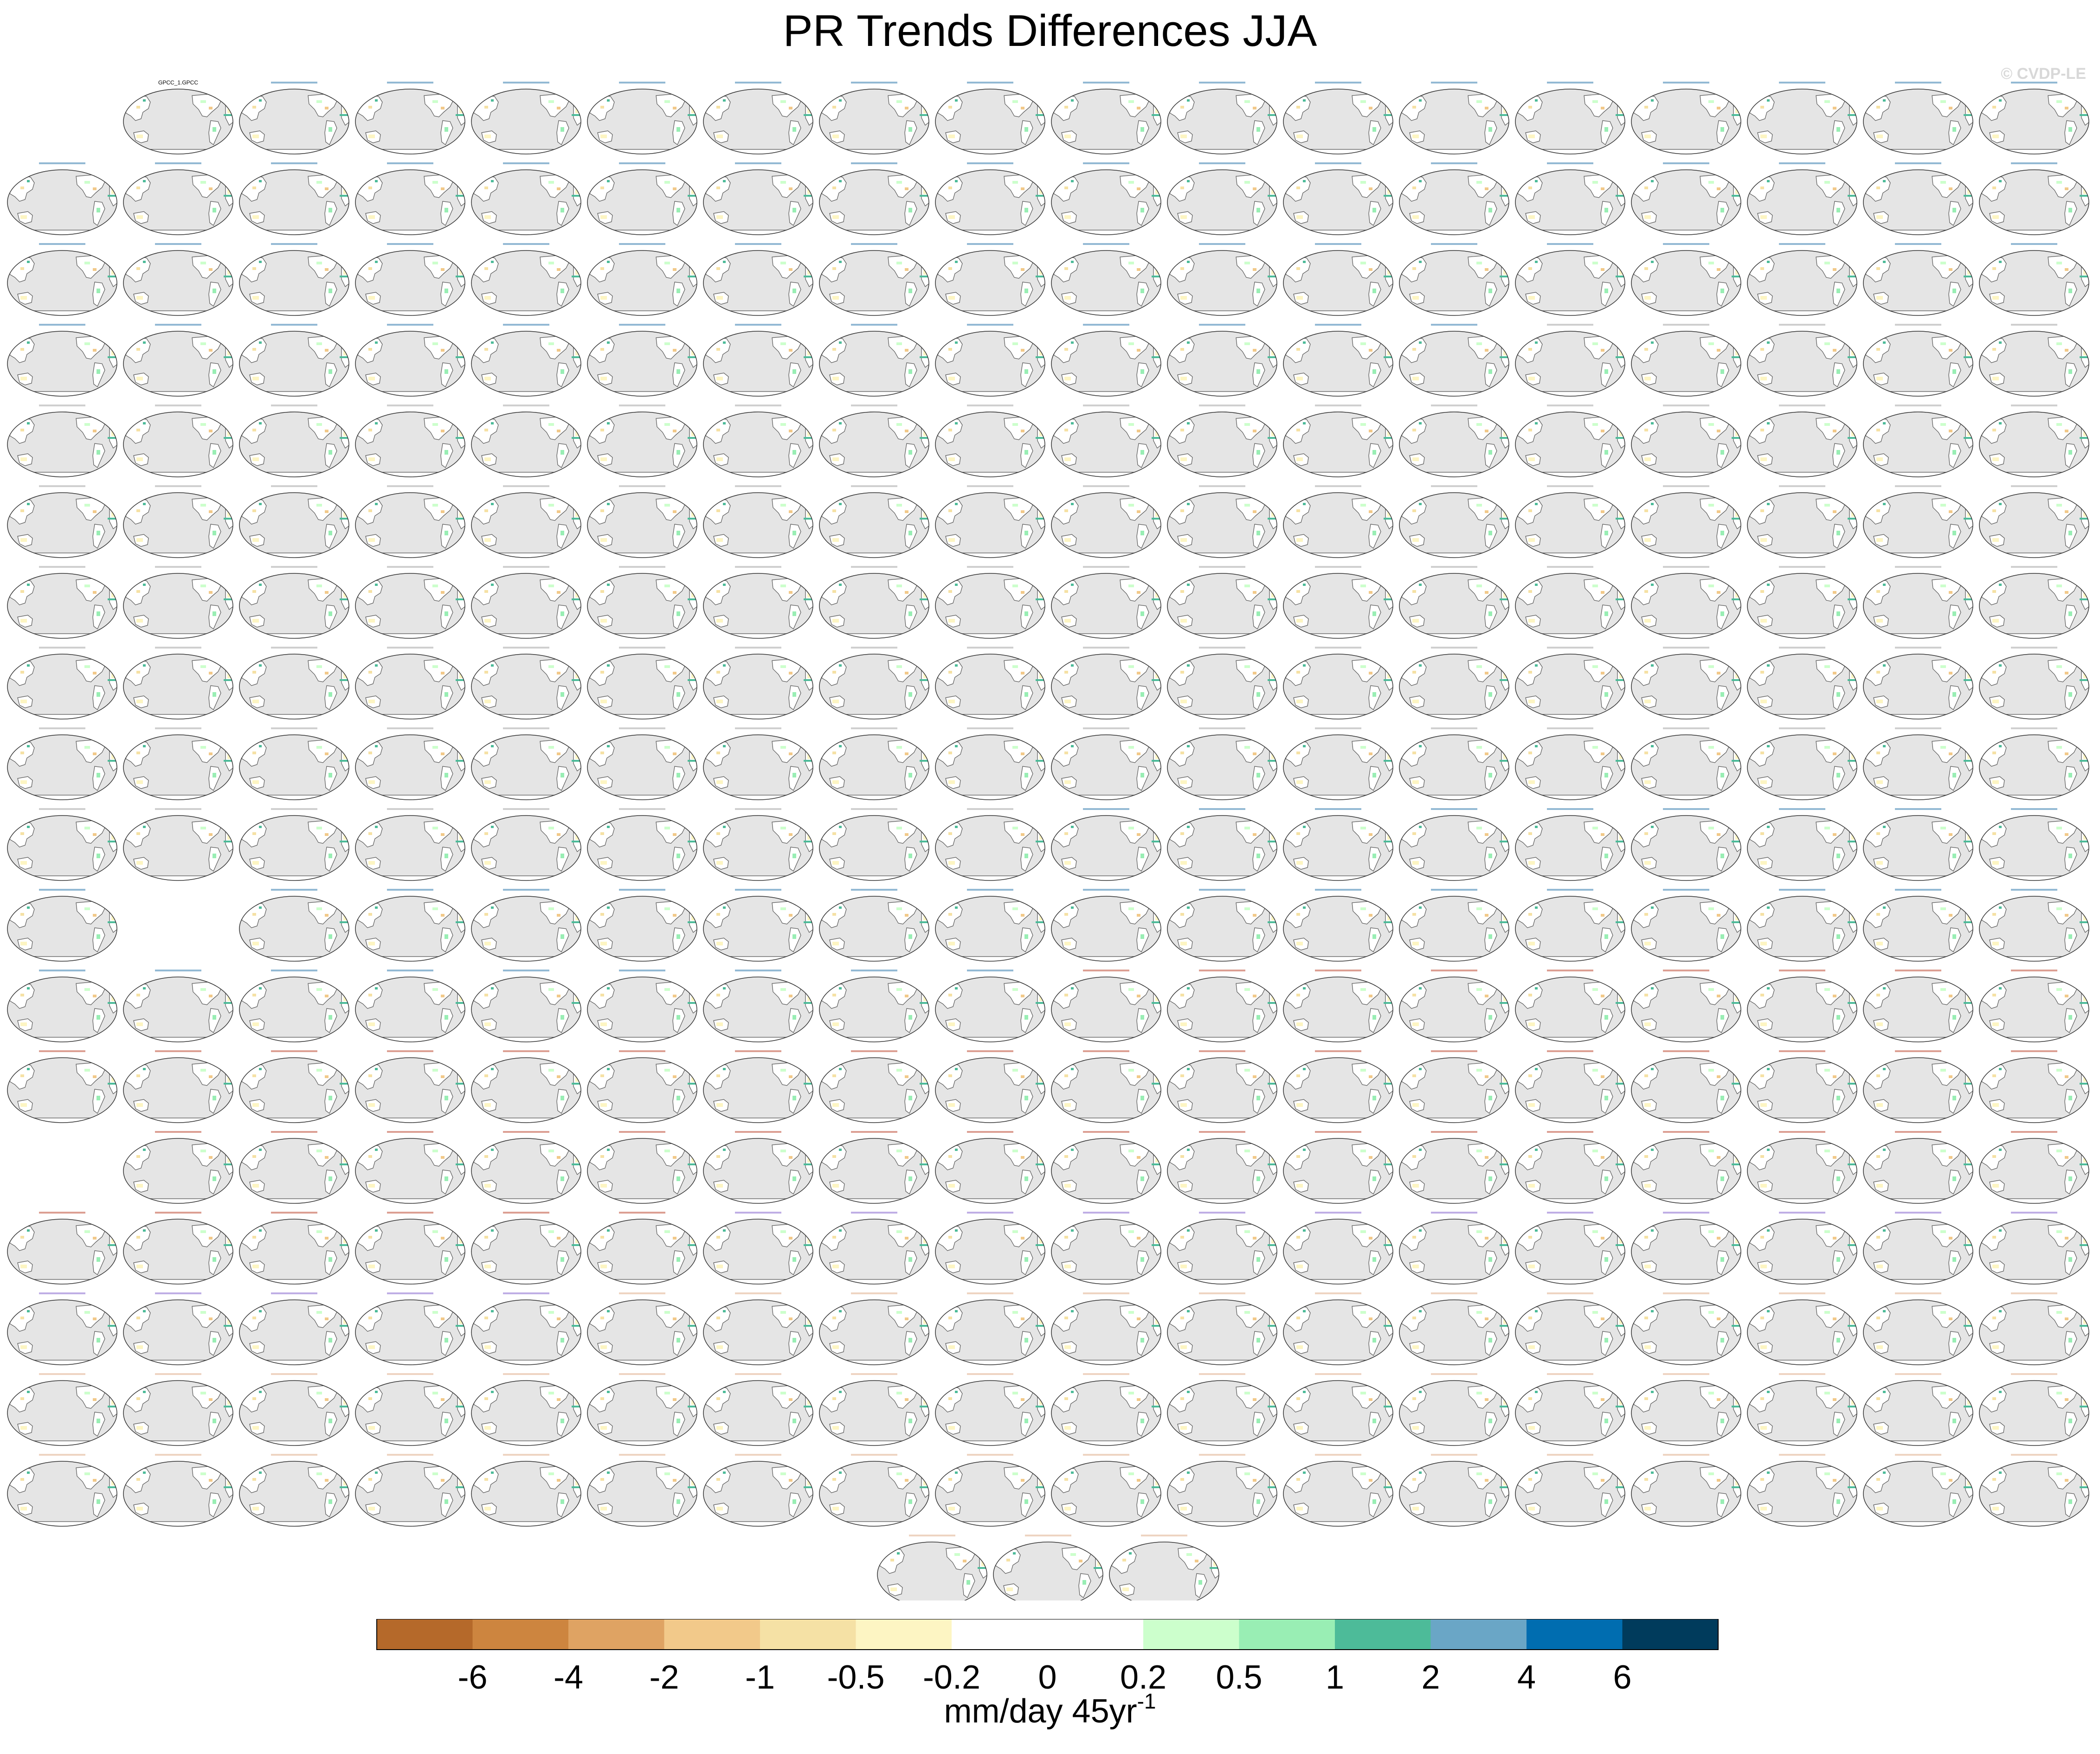  I want to click on colorbar-tick-label: 1, so click(1335, 1677).